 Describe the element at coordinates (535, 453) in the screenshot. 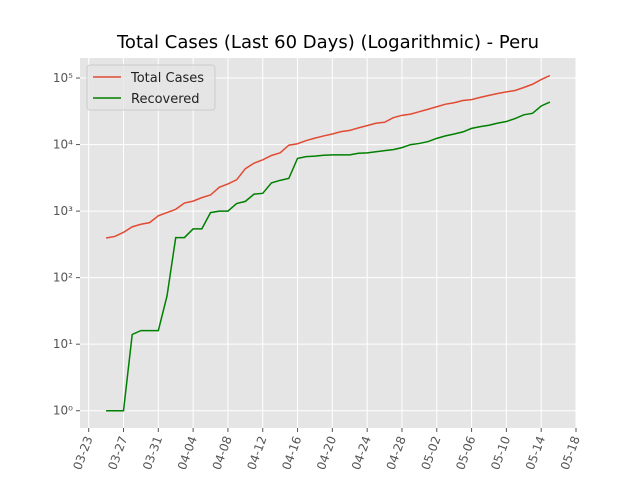

I see `x-tick-label: 05-14` at that location.